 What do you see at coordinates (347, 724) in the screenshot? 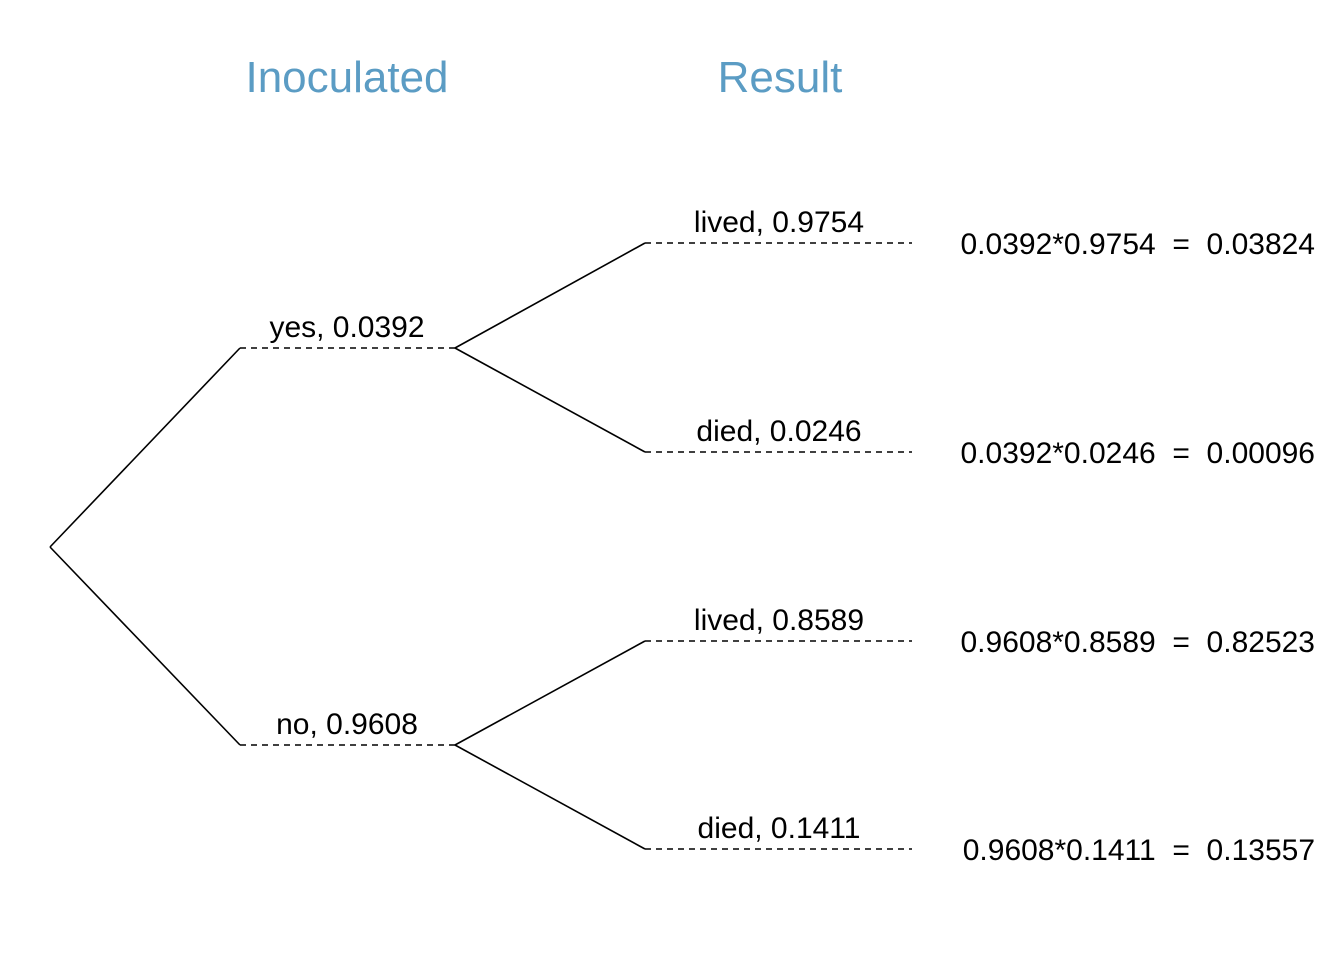
I see `branch-label-no: no, 0.9608` at bounding box center [347, 724].